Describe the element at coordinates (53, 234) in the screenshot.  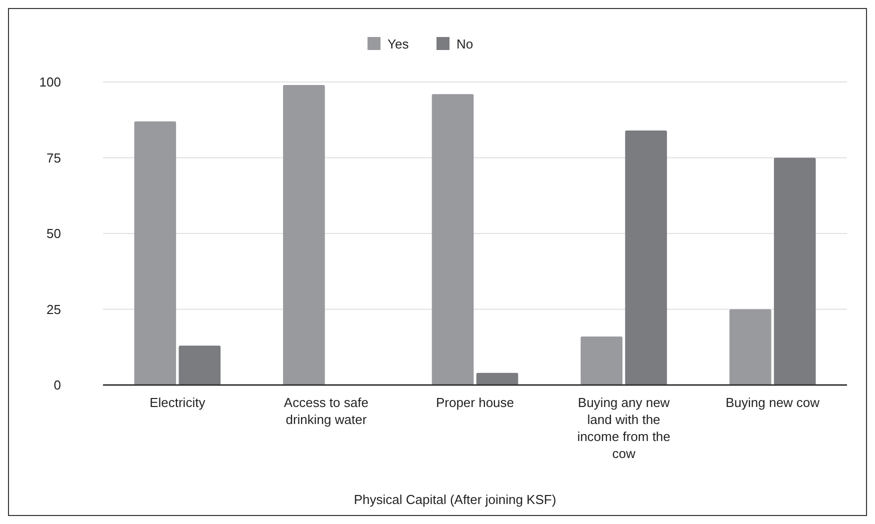
I see `y-tick-label: 50` at that location.